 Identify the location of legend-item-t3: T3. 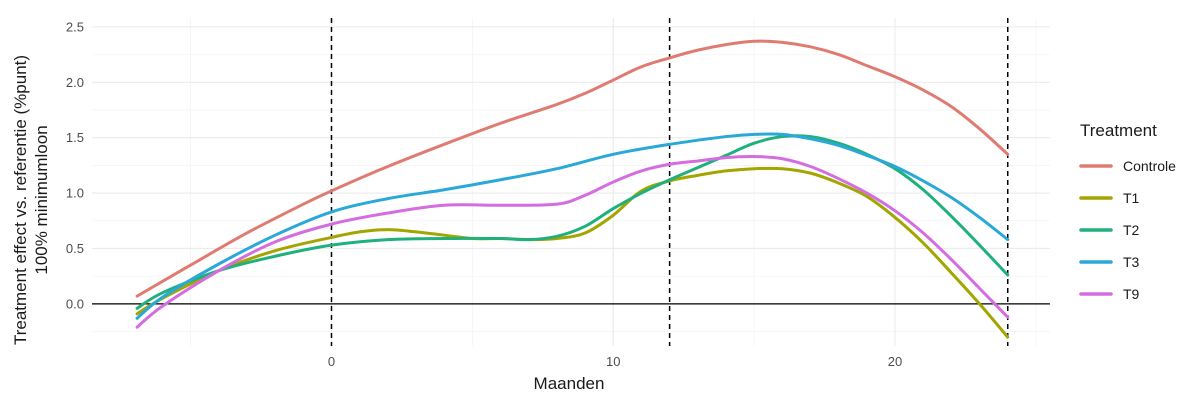
(1109, 262).